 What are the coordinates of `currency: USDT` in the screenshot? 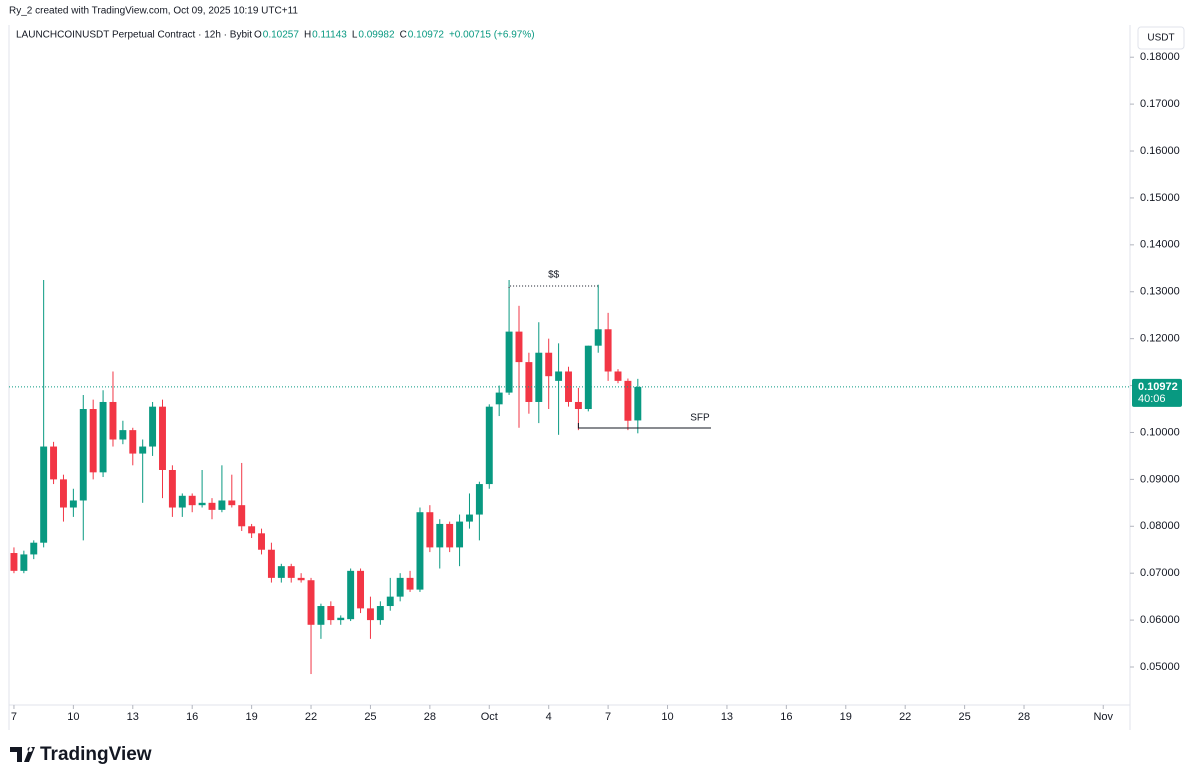 It's located at (1160, 38).